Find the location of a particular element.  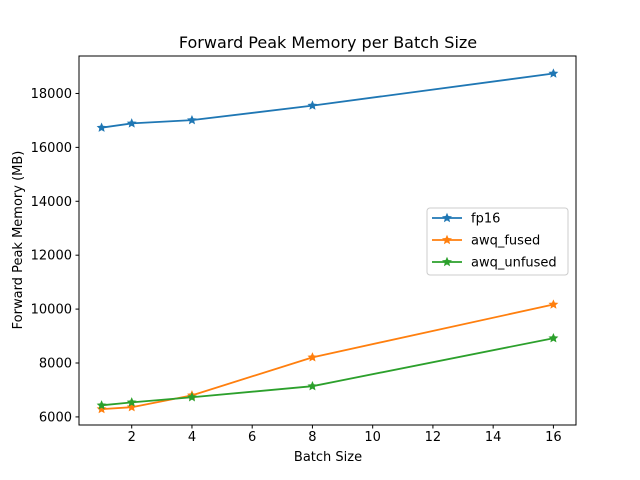

legend-label: awq_fused is located at coordinates (505, 241).